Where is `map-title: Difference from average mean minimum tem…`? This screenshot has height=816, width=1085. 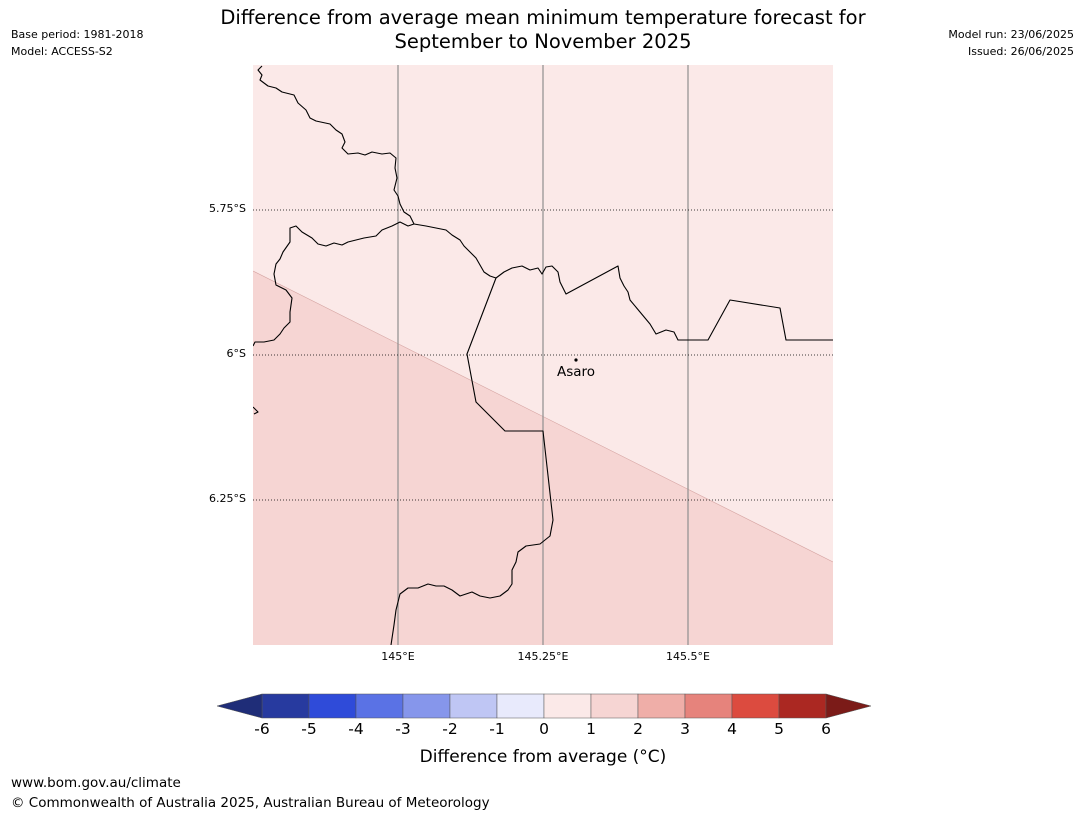
map-title: Difference from average mean minimum tem… is located at coordinates (543, 30).